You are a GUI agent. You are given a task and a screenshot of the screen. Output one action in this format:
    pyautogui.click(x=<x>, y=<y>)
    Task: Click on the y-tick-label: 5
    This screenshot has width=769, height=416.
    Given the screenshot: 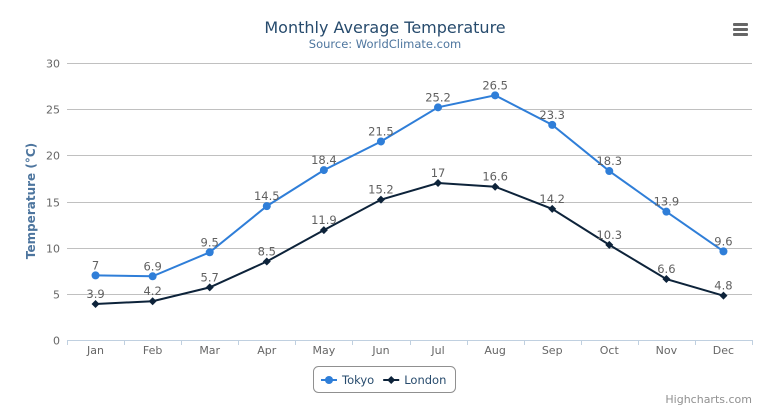 What is the action you would take?
    pyautogui.click(x=56, y=295)
    